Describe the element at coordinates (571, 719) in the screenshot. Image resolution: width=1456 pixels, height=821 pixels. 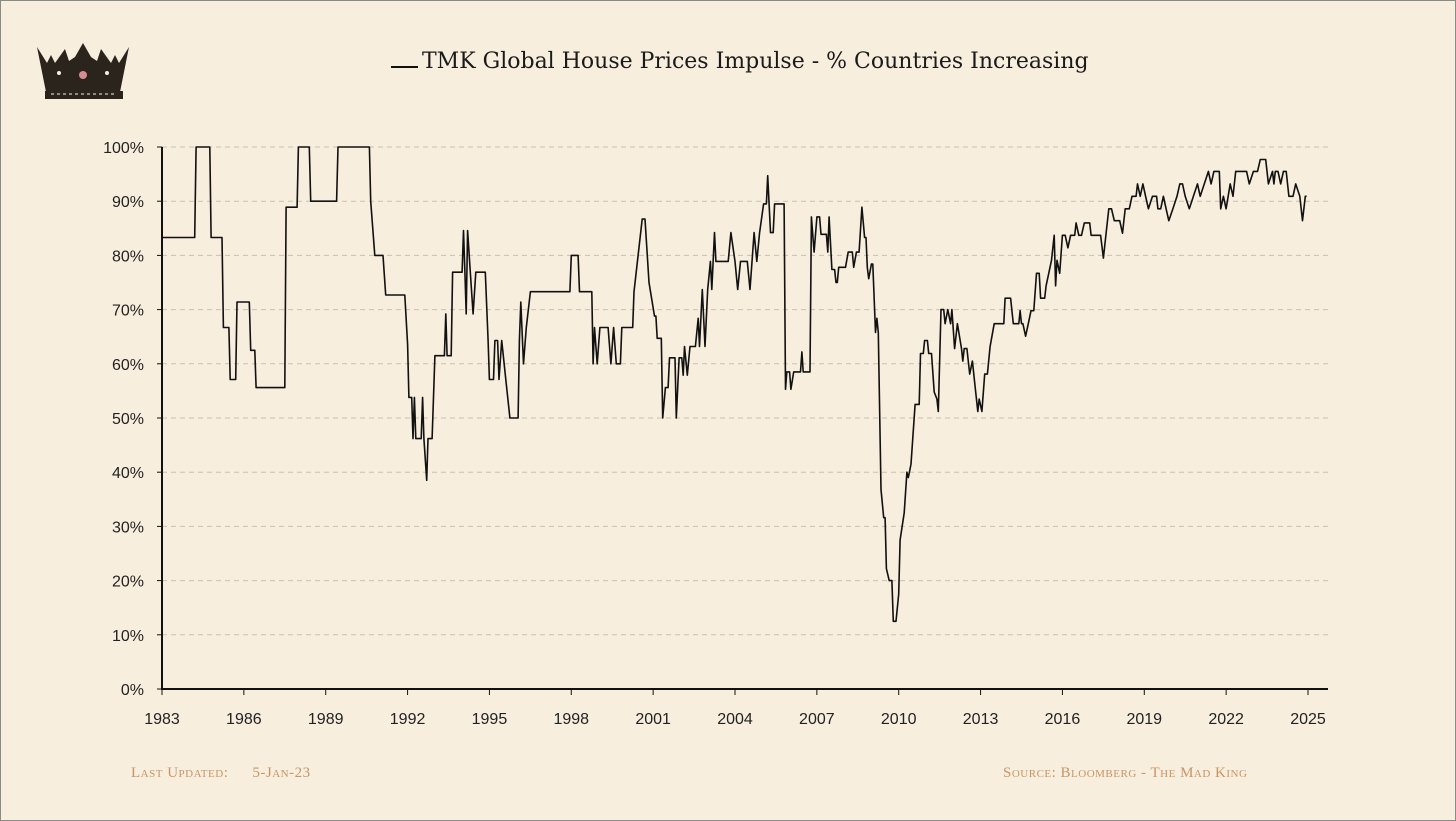
I see `x-tick-label: 1998` at that location.